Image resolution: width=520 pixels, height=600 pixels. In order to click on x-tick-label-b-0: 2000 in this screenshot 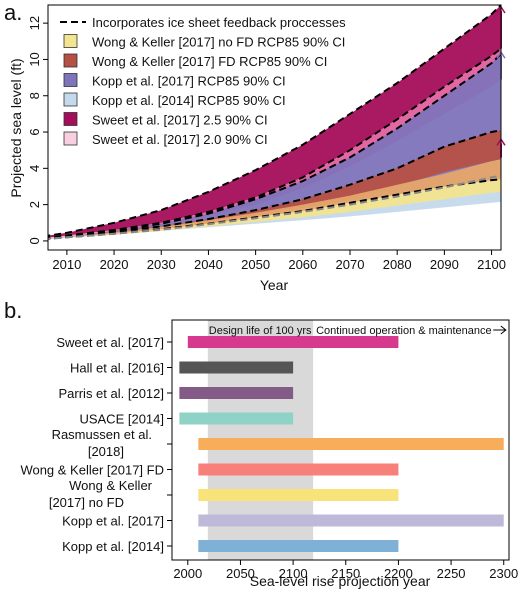, I will do `click(187, 573)`.